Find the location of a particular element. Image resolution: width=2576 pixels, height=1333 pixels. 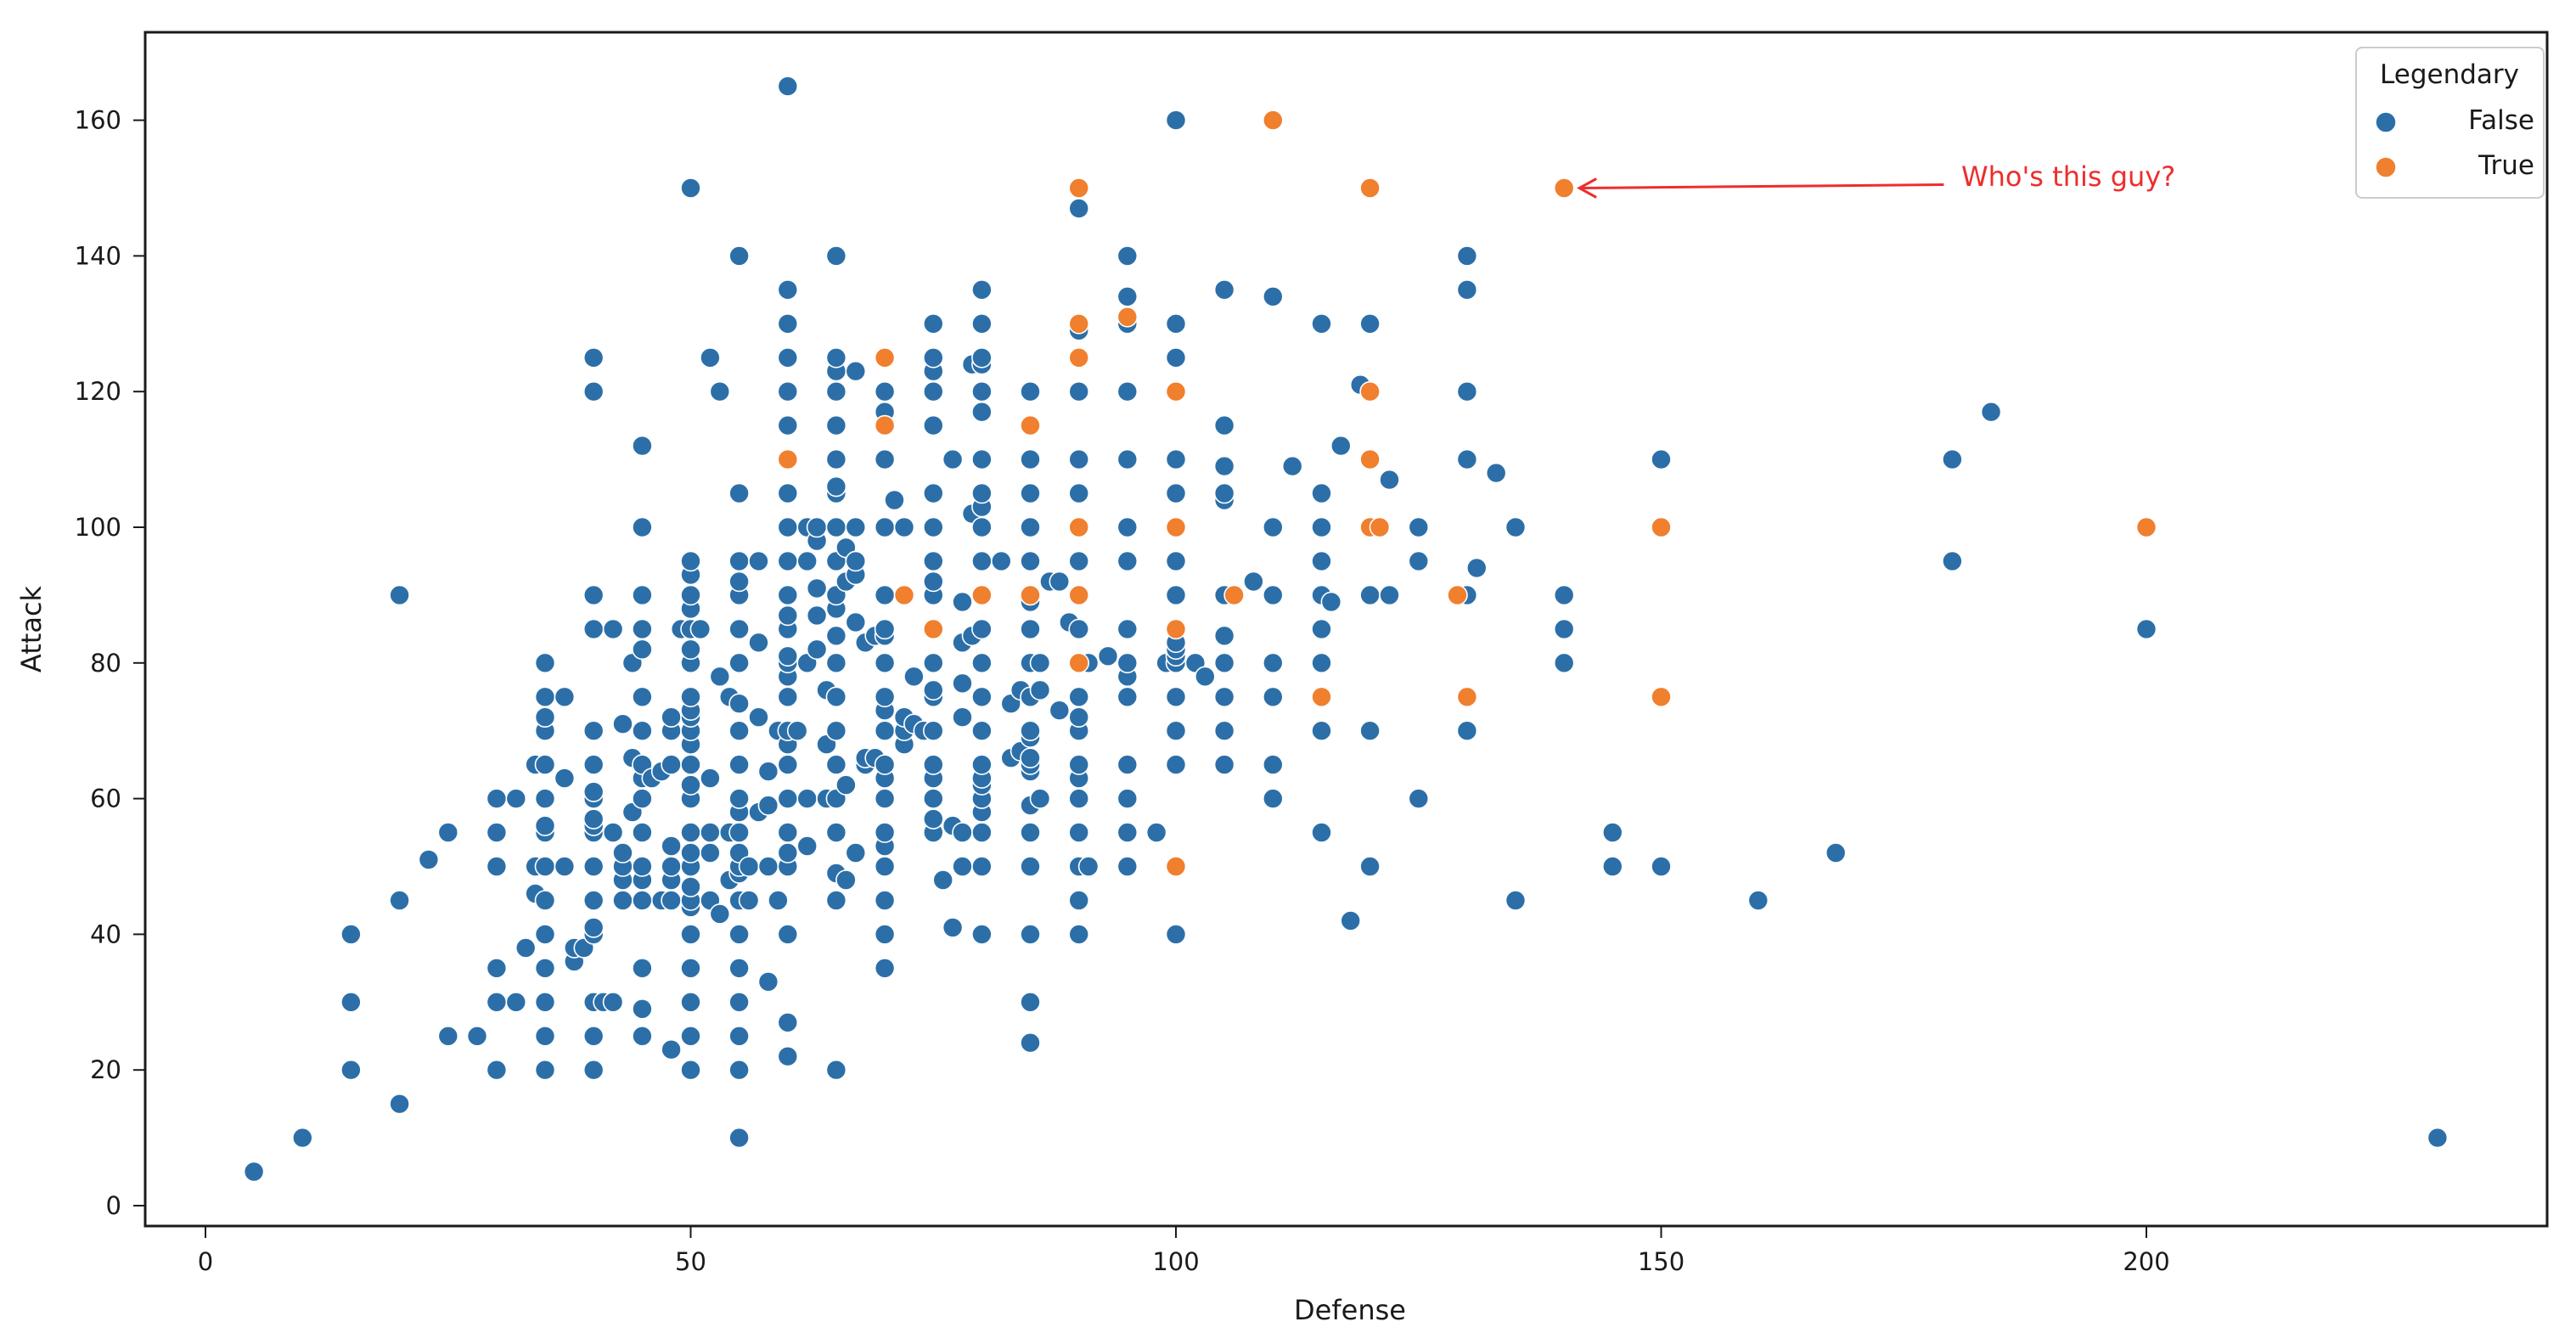

annotation: Who's this guy? is located at coordinates (1876, 179).